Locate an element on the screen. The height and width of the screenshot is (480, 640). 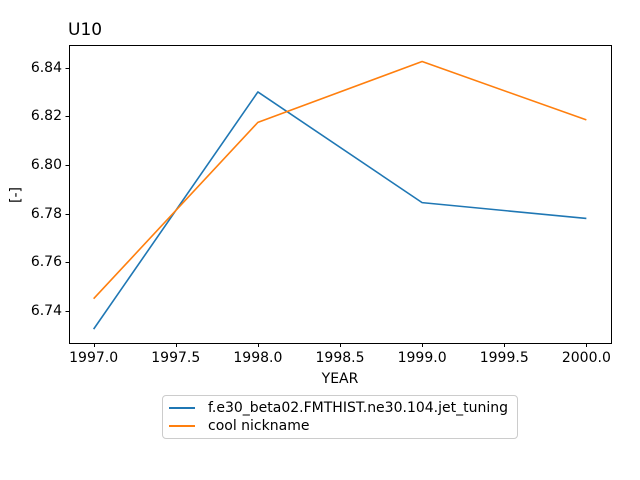
y-tick-label: 6.76 is located at coordinates (46, 262).